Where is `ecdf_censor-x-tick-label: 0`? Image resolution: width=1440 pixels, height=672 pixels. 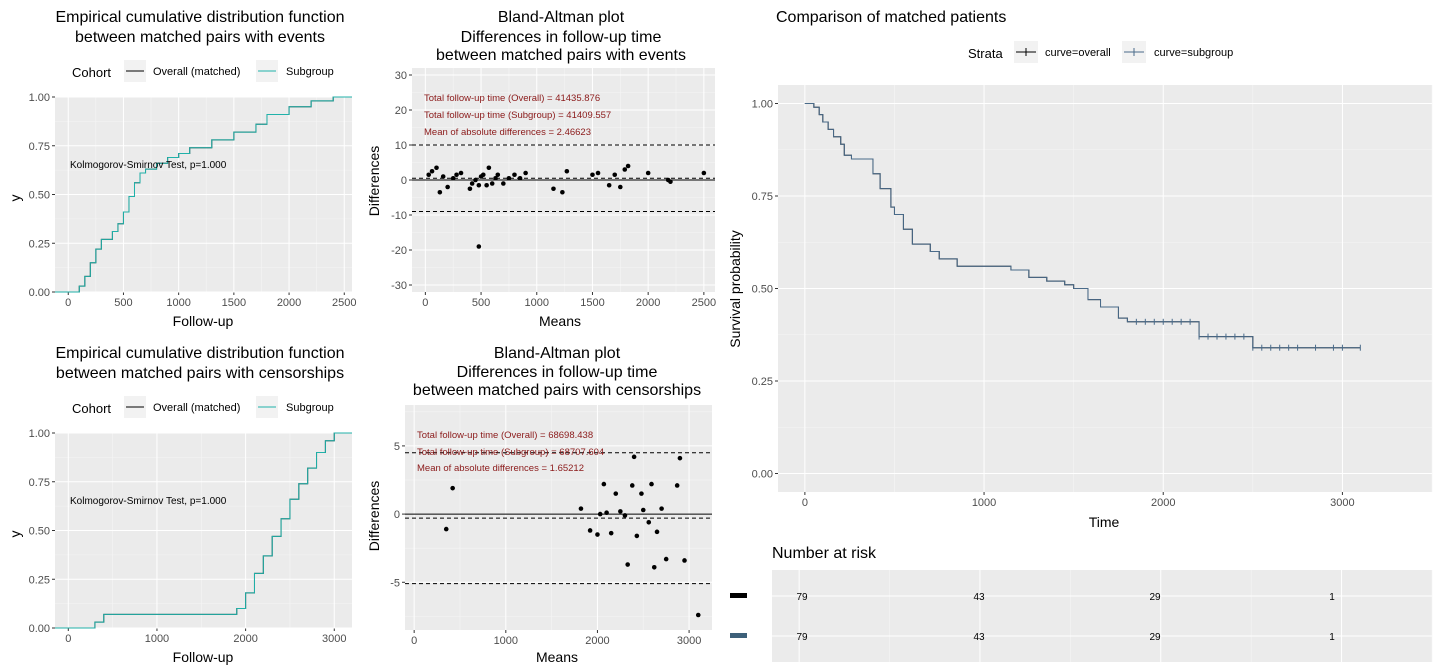 ecdf_censor-x-tick-label: 0 is located at coordinates (68, 639).